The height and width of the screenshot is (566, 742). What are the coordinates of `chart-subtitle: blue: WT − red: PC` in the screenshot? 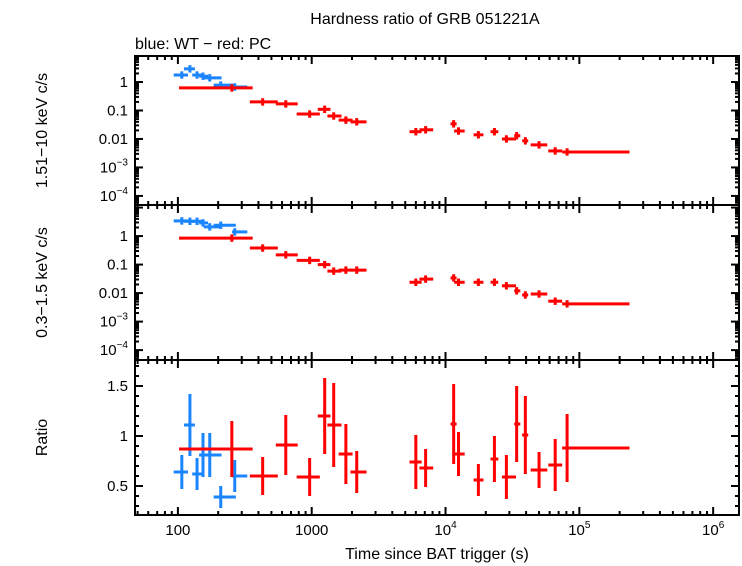 It's located at (203, 44).